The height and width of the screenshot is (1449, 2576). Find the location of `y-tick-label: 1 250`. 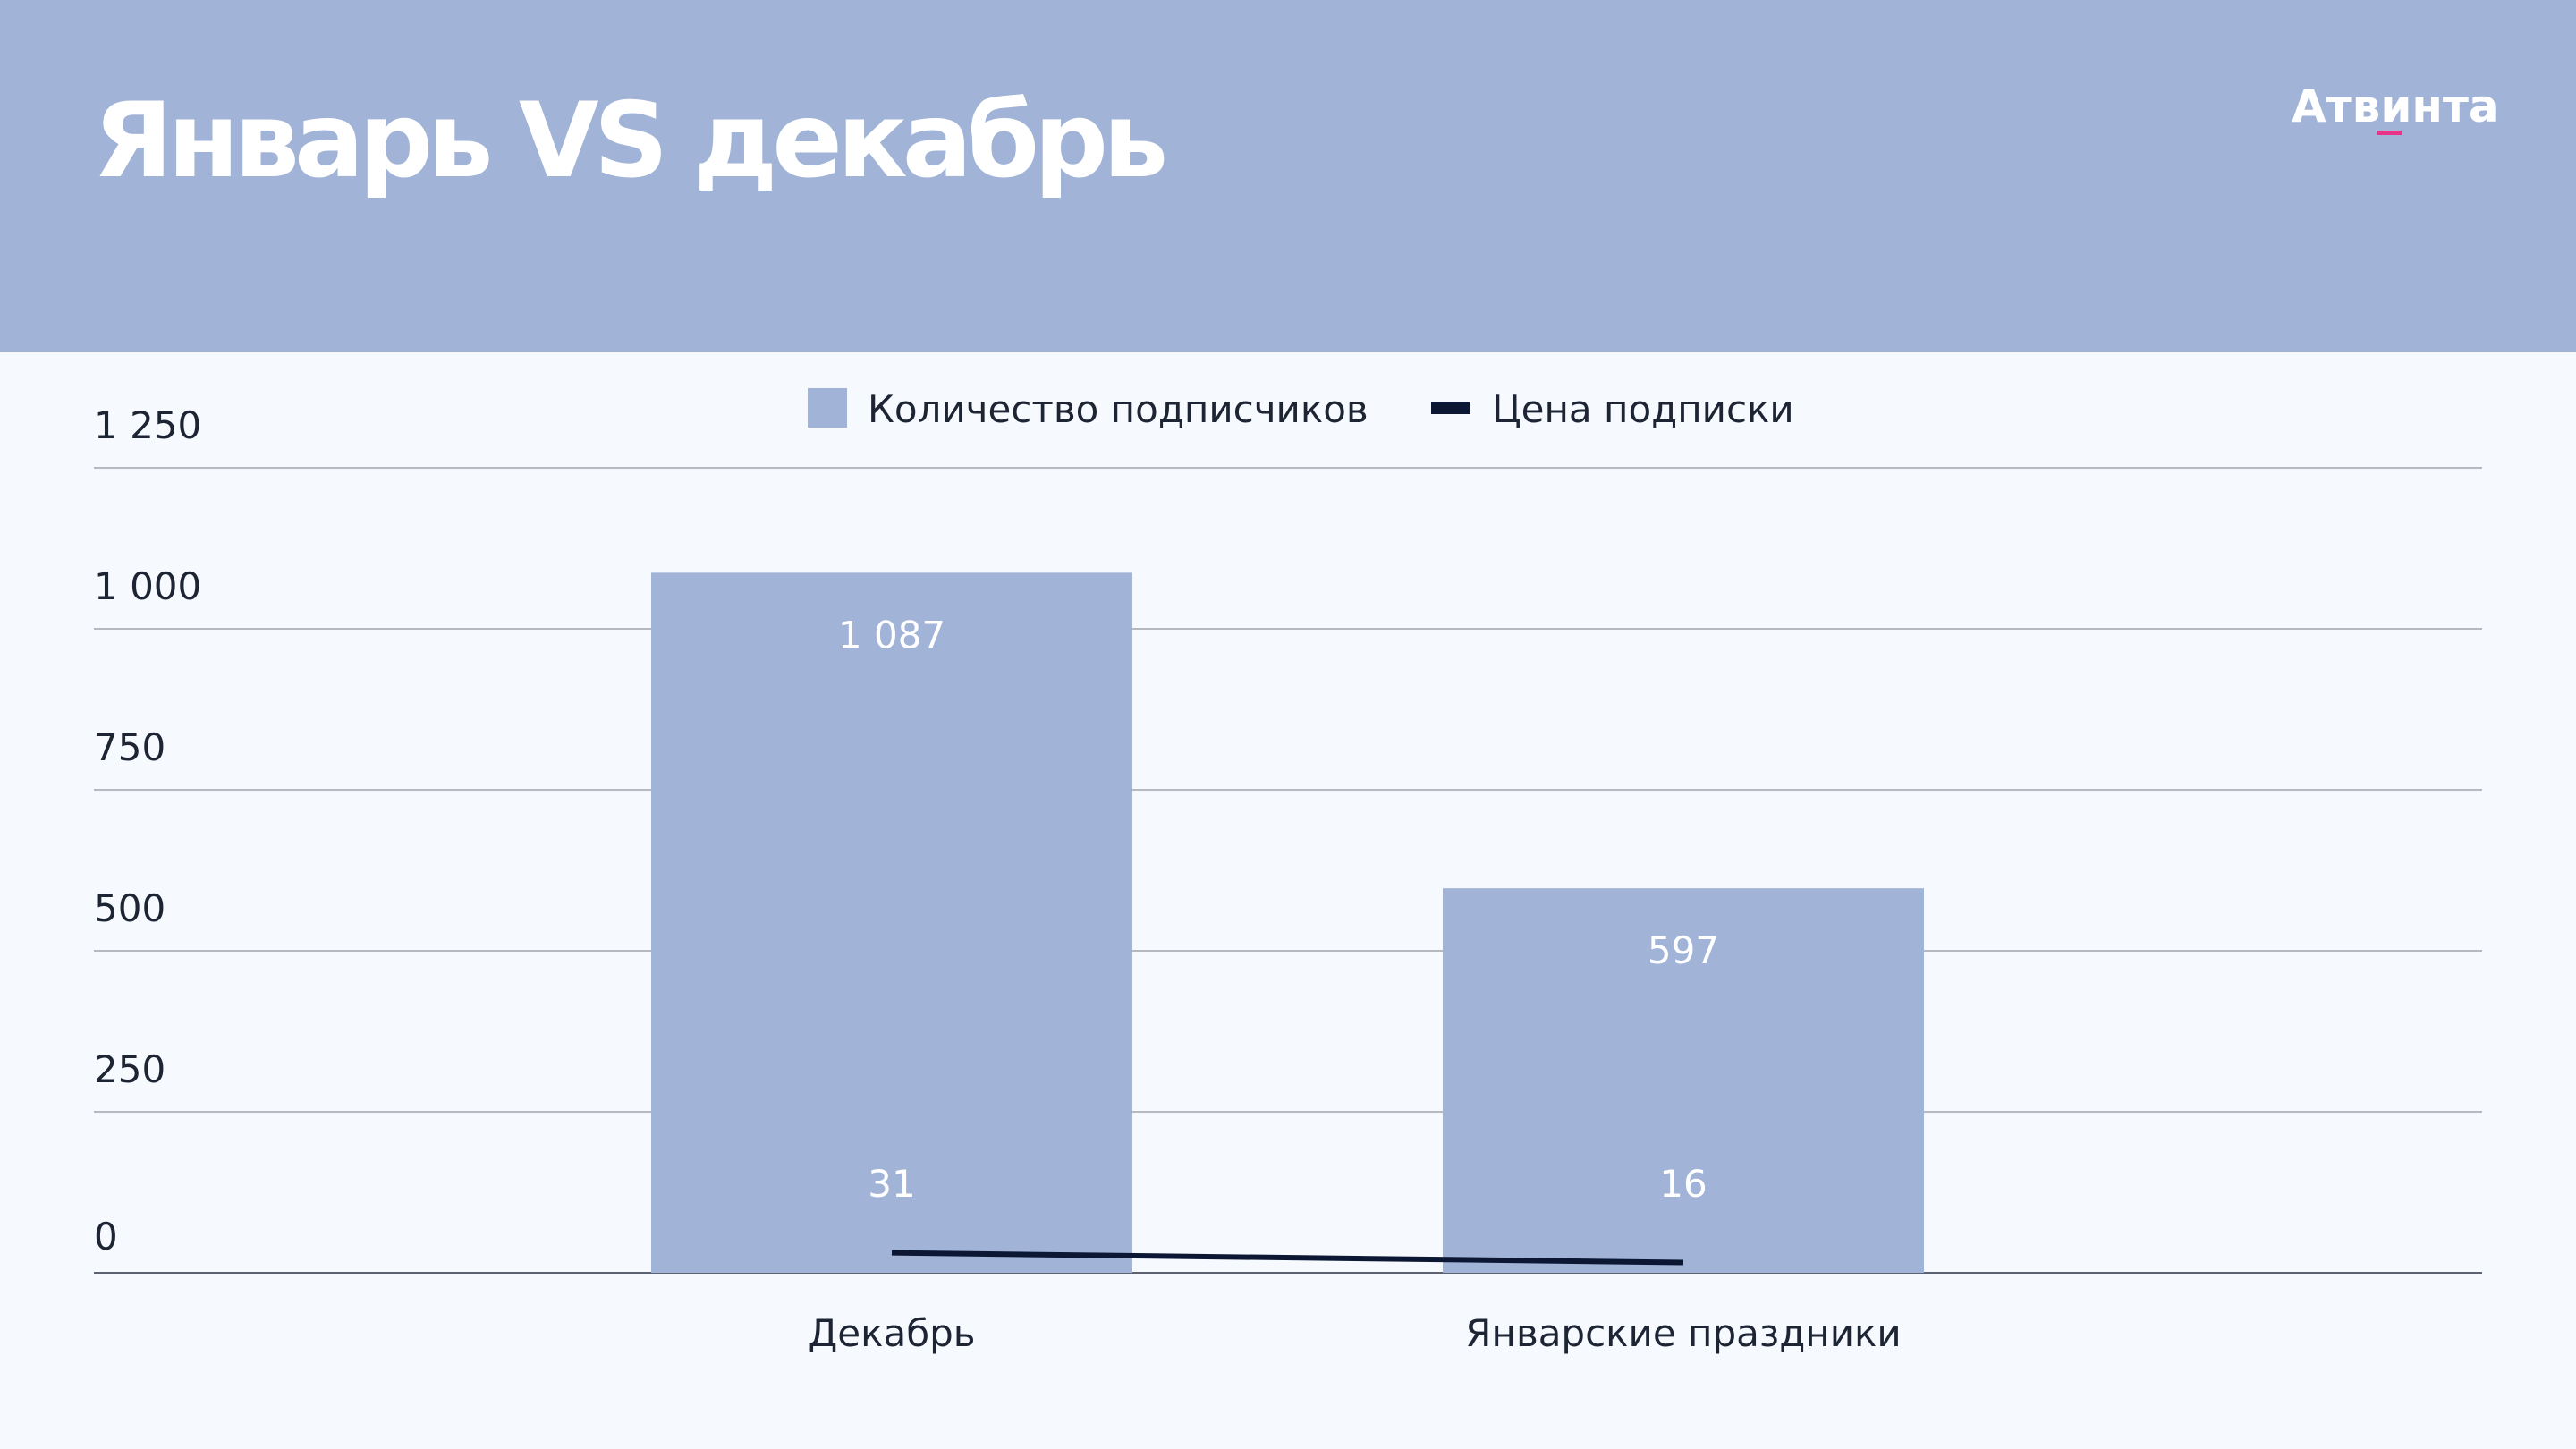

y-tick-label: 1 250 is located at coordinates (147, 425).